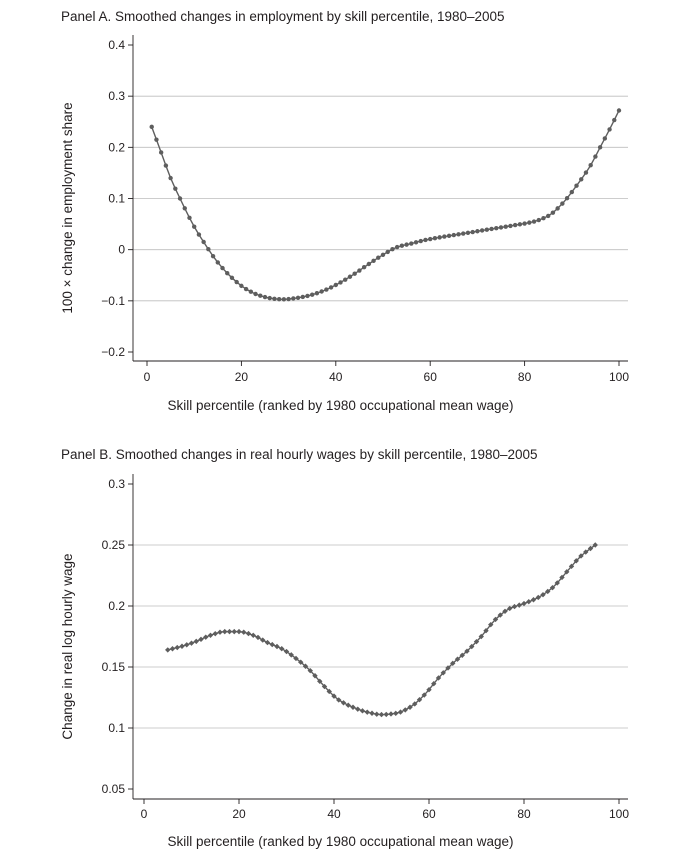 This screenshot has width=691, height=856. What do you see at coordinates (114, 789) in the screenshot?
I see `panel-b-y-tick-label: 0.05` at bounding box center [114, 789].